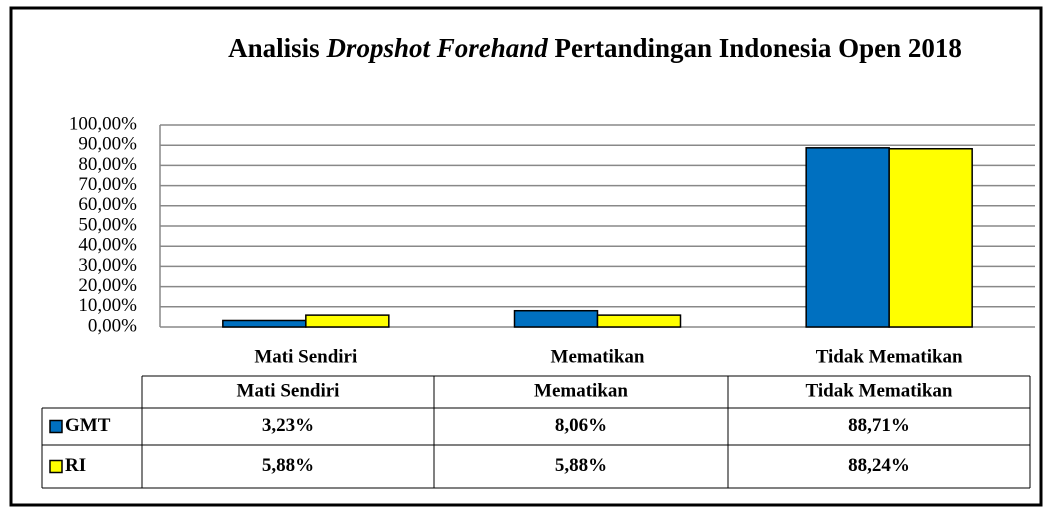 The width and height of the screenshot is (1046, 511). I want to click on table-header: Mati Sendiri, so click(288, 390).